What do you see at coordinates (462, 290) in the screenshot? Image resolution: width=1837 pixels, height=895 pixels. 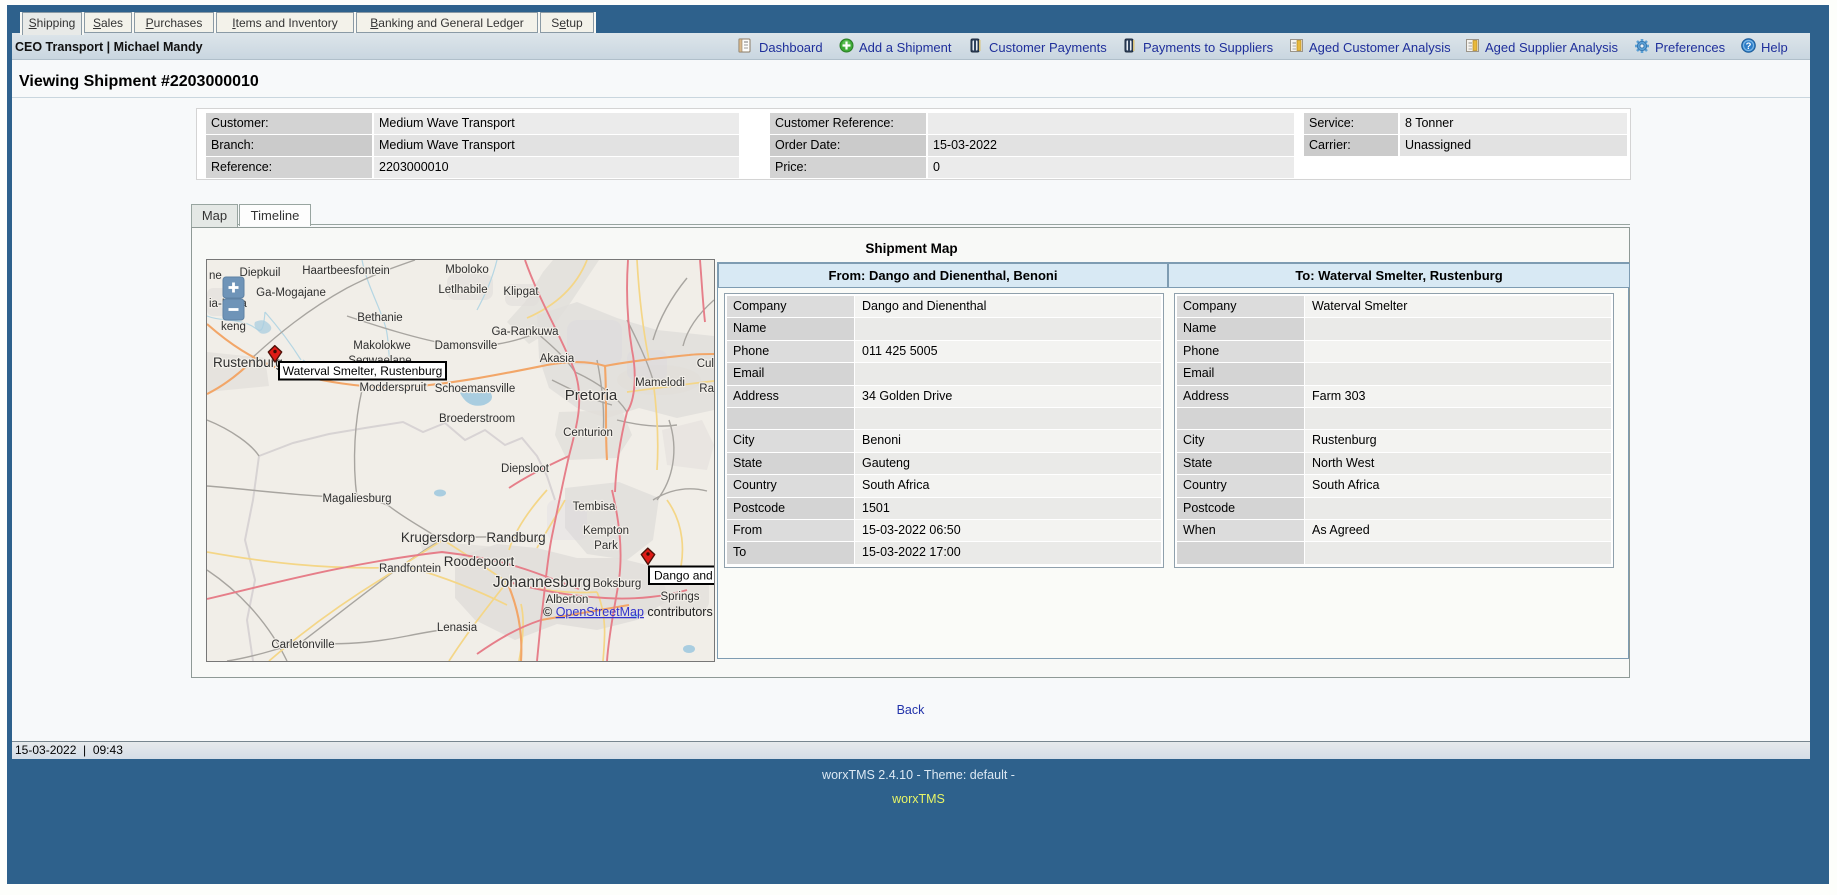 I see `svg-text: Letlhabile` at bounding box center [462, 290].